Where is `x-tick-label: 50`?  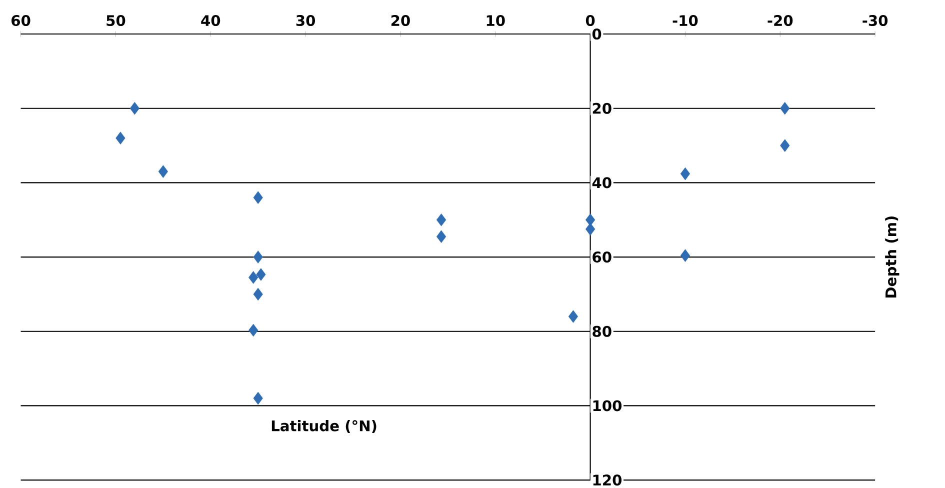 x-tick-label: 50 is located at coordinates (116, 20).